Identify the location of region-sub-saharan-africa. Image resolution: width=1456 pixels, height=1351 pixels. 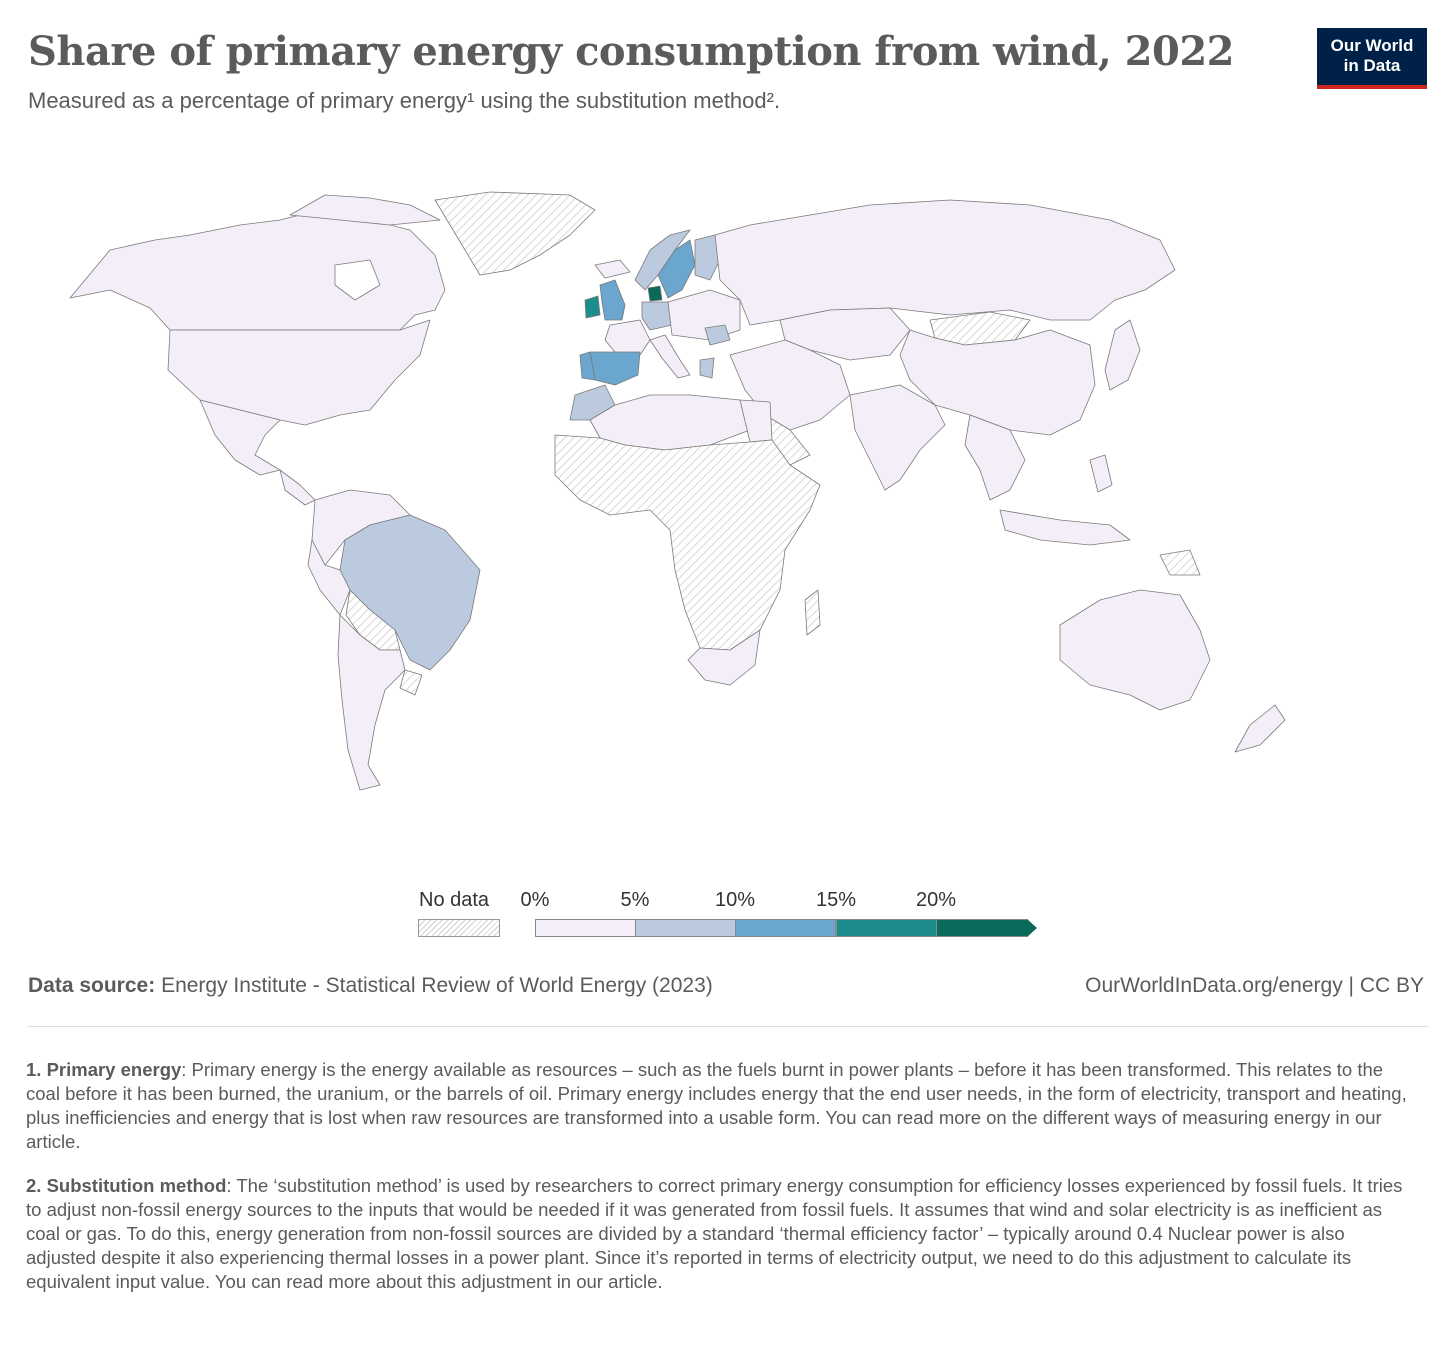
(687, 542).